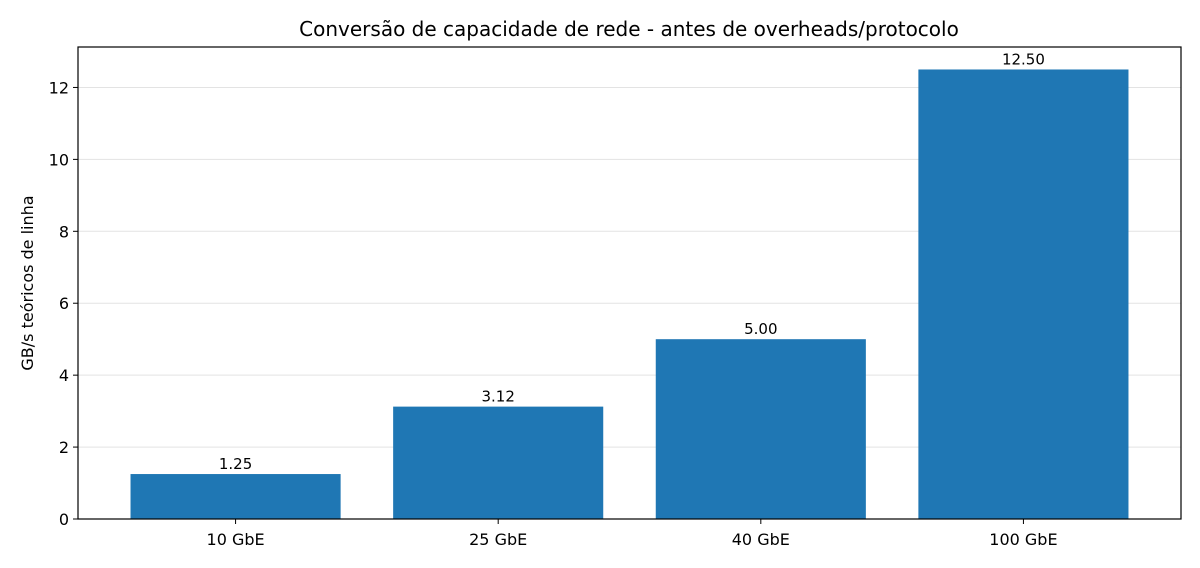 This screenshot has width=1200, height=568. I want to click on bar-25-gbe, so click(498, 462).